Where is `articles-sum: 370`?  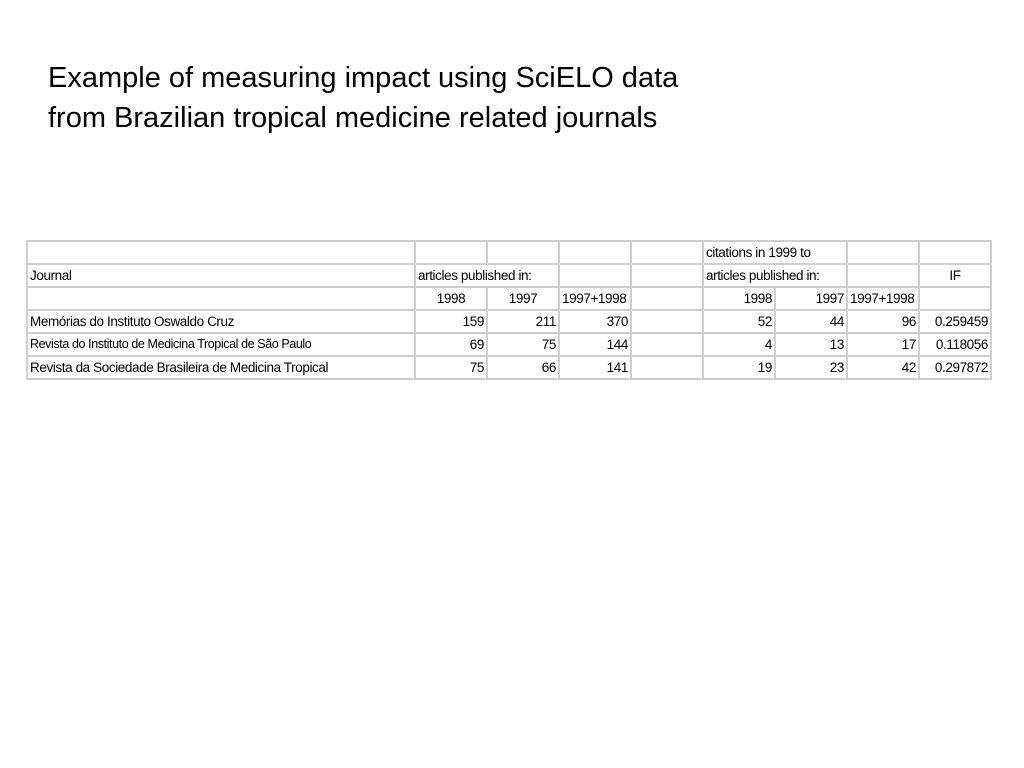 articles-sum: 370 is located at coordinates (595, 321).